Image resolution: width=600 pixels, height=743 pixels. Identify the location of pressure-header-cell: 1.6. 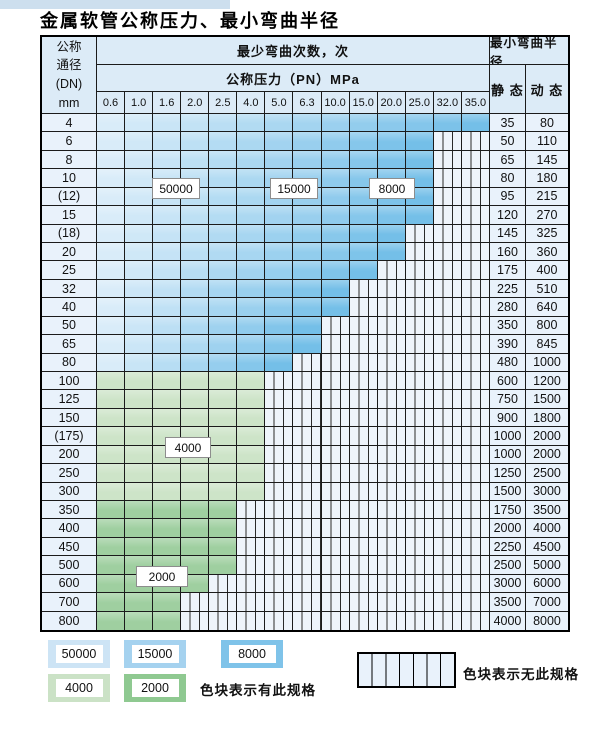
(167, 103).